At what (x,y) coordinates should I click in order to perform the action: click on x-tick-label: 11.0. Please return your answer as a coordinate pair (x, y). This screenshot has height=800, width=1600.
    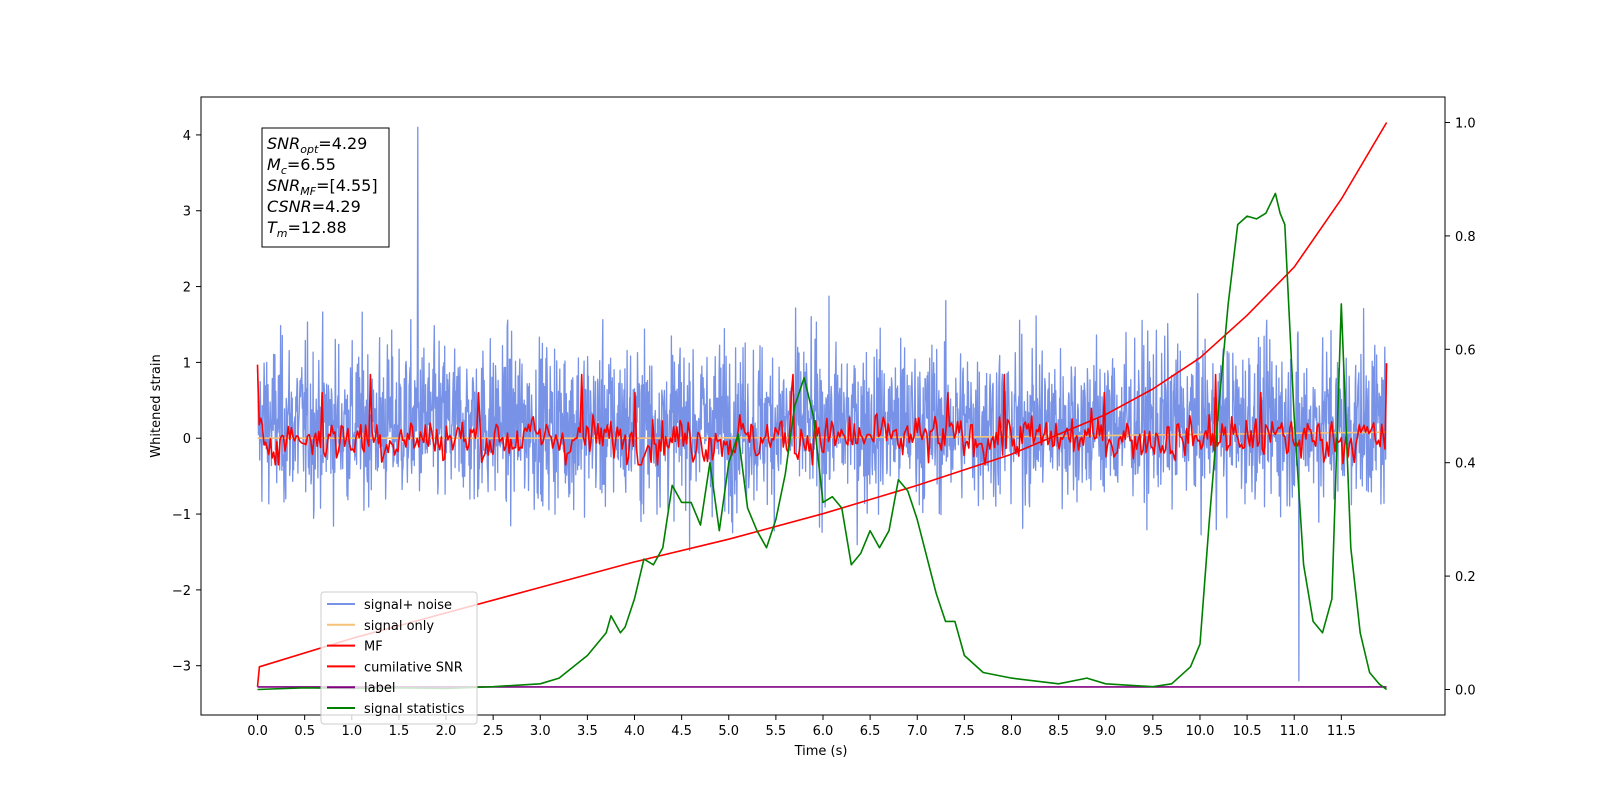
    Looking at the image, I should click on (1294, 731).